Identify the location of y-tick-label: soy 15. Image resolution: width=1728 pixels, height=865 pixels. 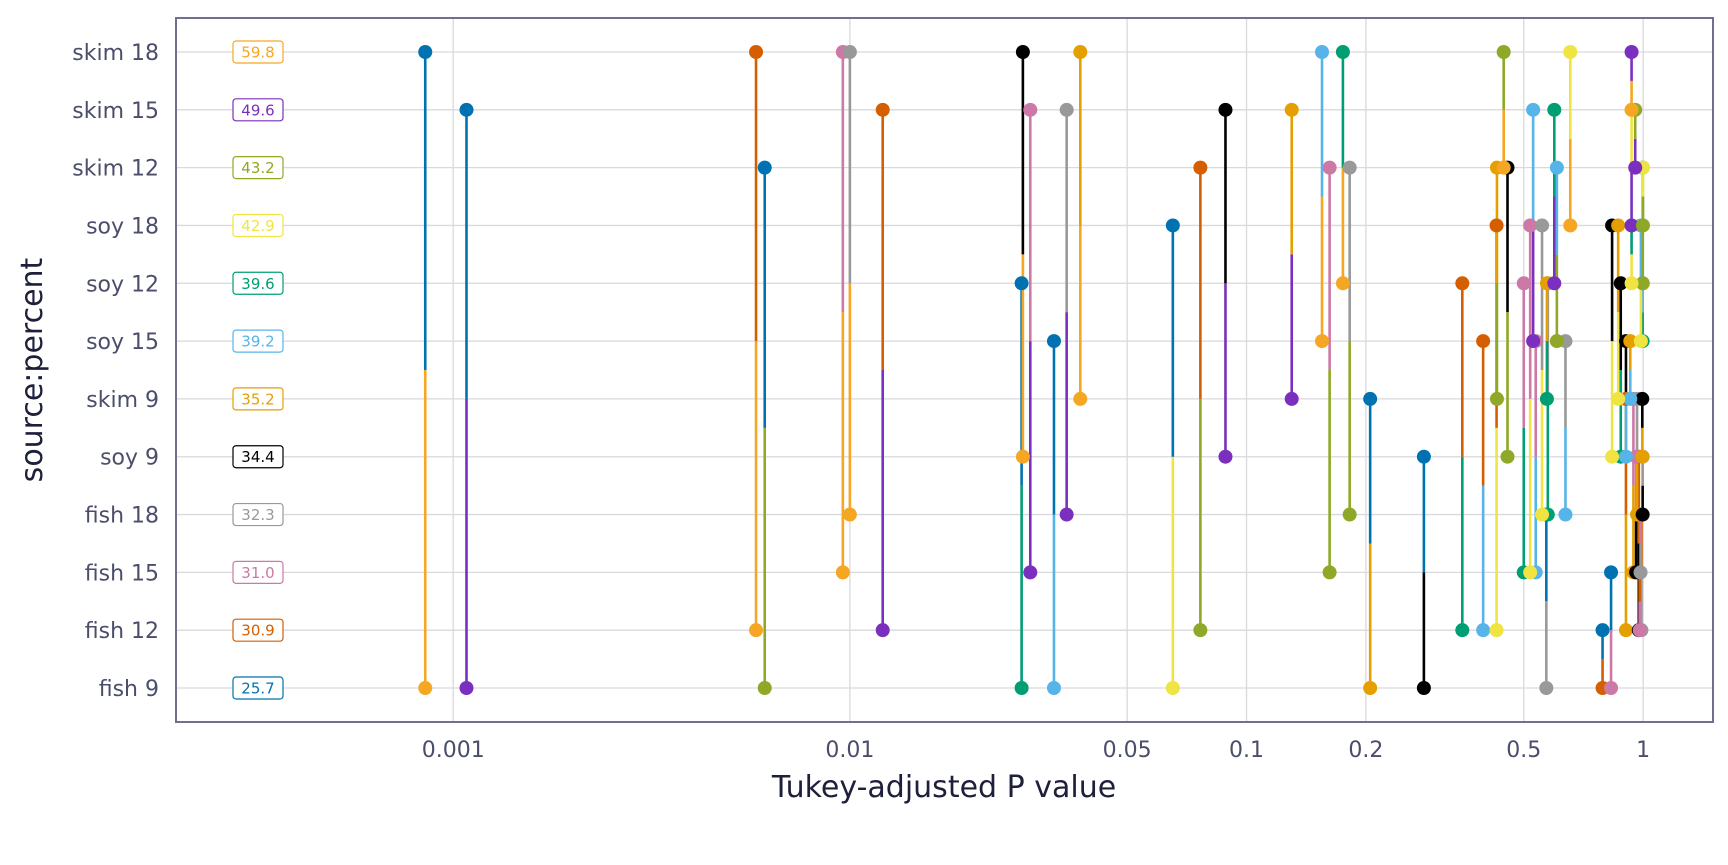
(122, 342).